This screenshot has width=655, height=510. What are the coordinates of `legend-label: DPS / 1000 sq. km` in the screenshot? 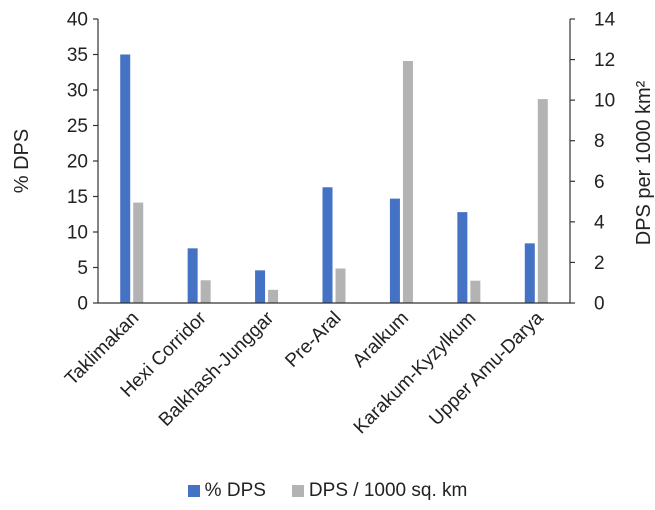 It's located at (388, 490).